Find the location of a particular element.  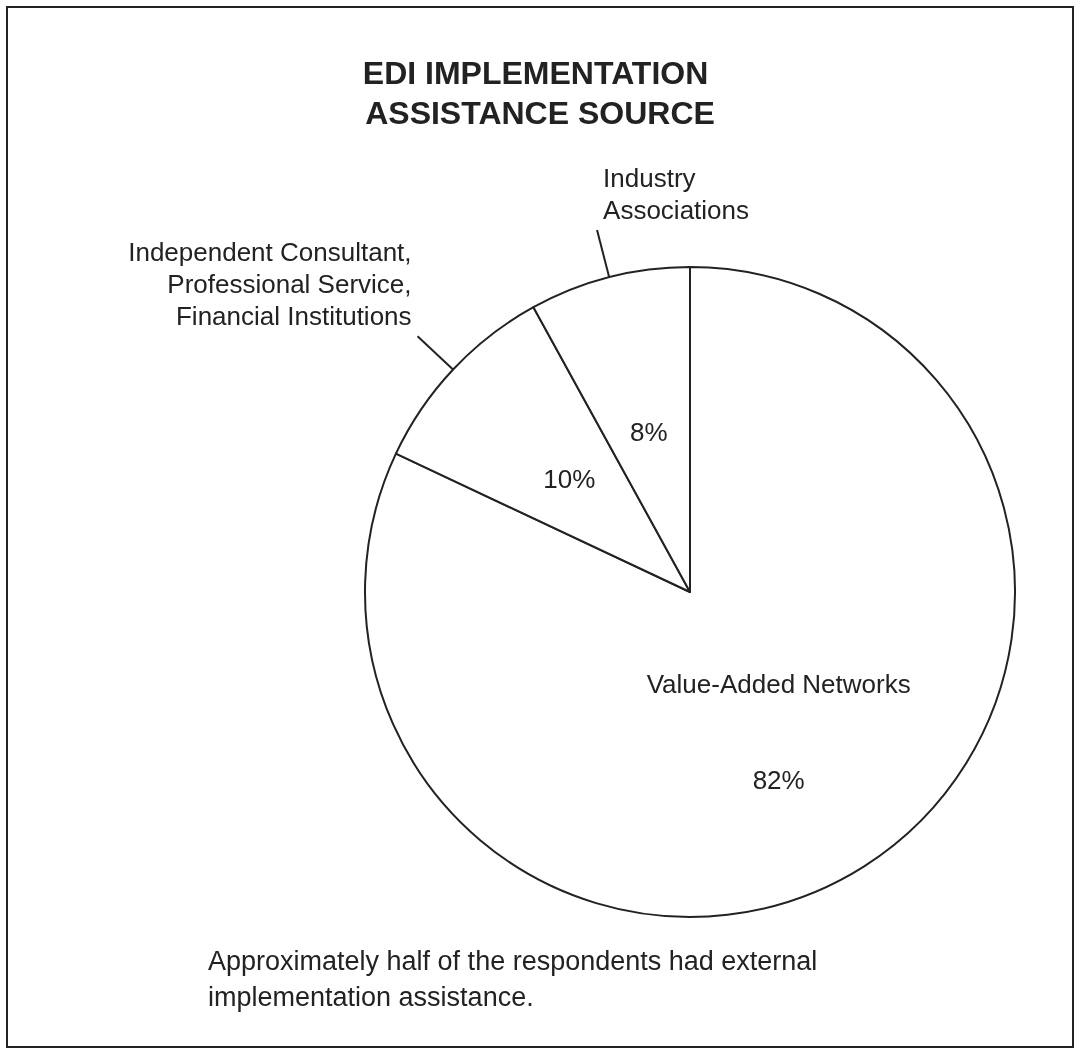

chart-title: EDI IMPLEMENTATION ASSISTANCE SOURCE is located at coordinates (540, 93).